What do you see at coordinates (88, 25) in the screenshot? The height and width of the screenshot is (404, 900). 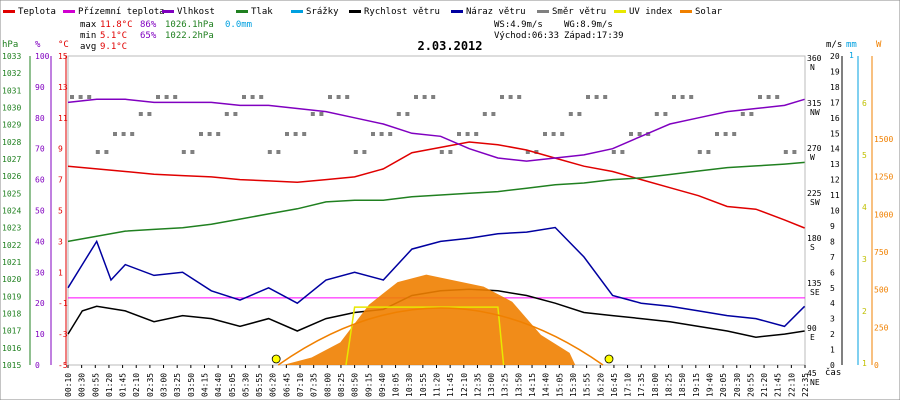 I see `stat-max-label: max` at bounding box center [88, 25].